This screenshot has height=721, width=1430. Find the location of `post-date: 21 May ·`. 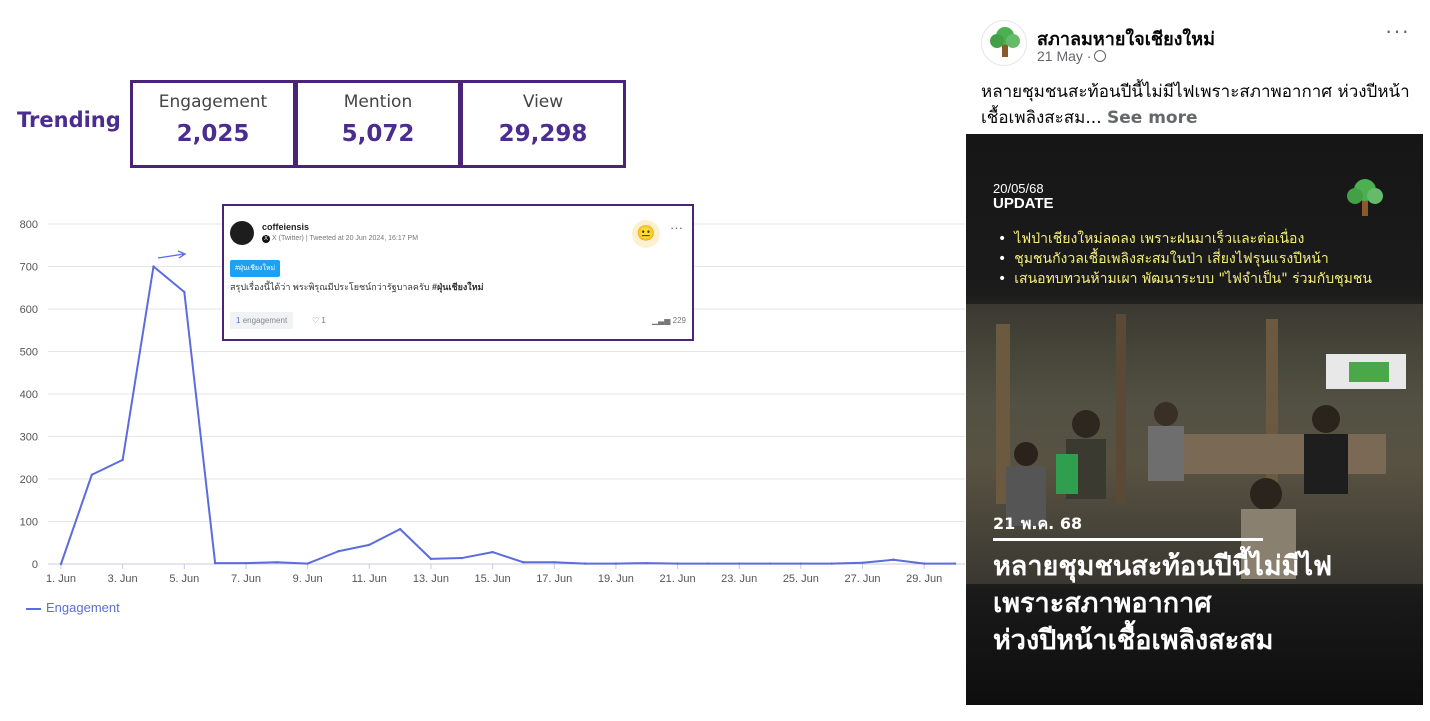

post-date: 21 May · is located at coordinates (1072, 56).